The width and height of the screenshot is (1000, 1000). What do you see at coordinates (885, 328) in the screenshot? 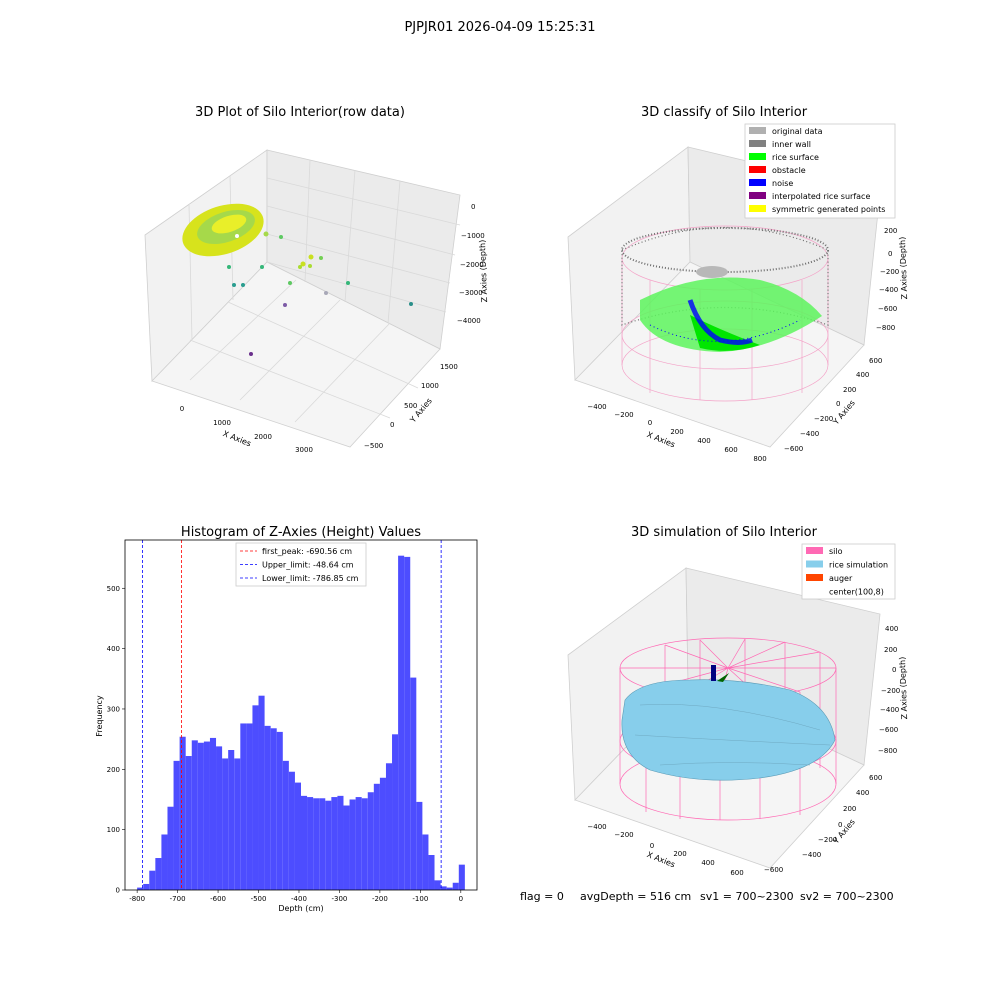
I see `classify-ztick: −800` at bounding box center [885, 328].